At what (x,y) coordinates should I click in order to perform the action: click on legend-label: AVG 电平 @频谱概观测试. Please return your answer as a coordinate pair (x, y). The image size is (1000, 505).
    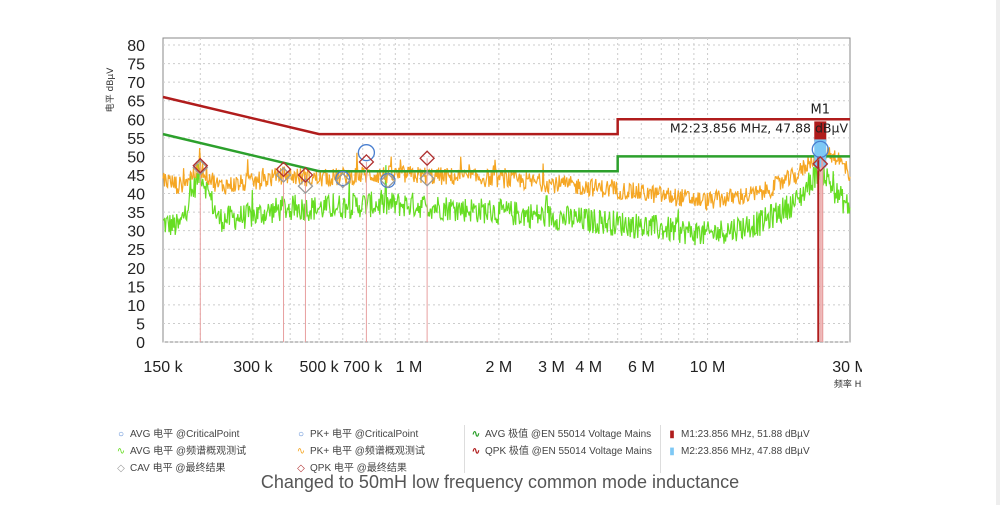
    Looking at the image, I should click on (188, 451).